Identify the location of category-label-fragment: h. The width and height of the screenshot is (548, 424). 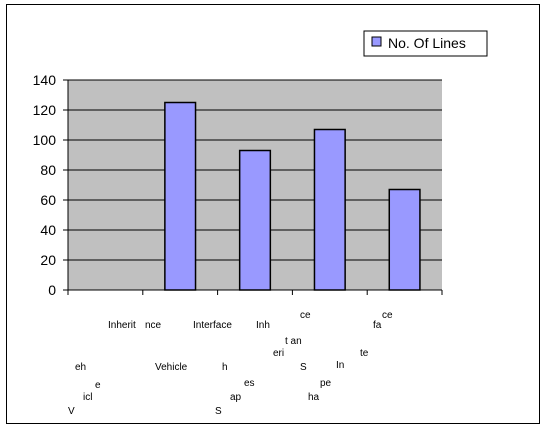
(225, 367).